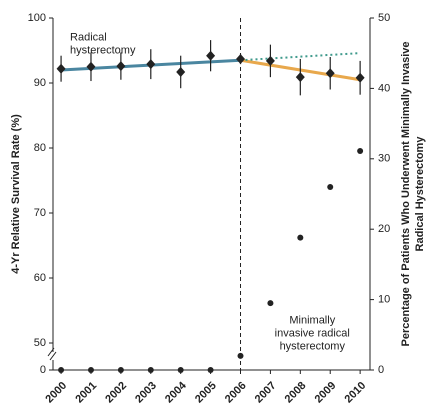 This screenshot has height=411, width=432. Describe the element at coordinates (40, 148) in the screenshot. I see `y-tick-label: 80` at that location.